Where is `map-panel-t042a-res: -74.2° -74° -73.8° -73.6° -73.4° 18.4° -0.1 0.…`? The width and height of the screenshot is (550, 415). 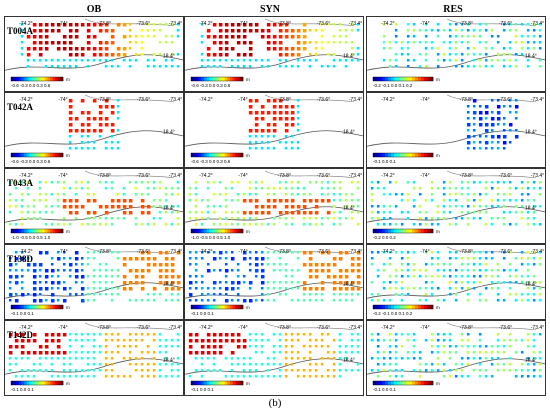
map-panel-t042a-res: -74.2° -74° -73.8° -73.6° -73.4° 18.4° -0.1 0.… is located at coordinates (456, 130).